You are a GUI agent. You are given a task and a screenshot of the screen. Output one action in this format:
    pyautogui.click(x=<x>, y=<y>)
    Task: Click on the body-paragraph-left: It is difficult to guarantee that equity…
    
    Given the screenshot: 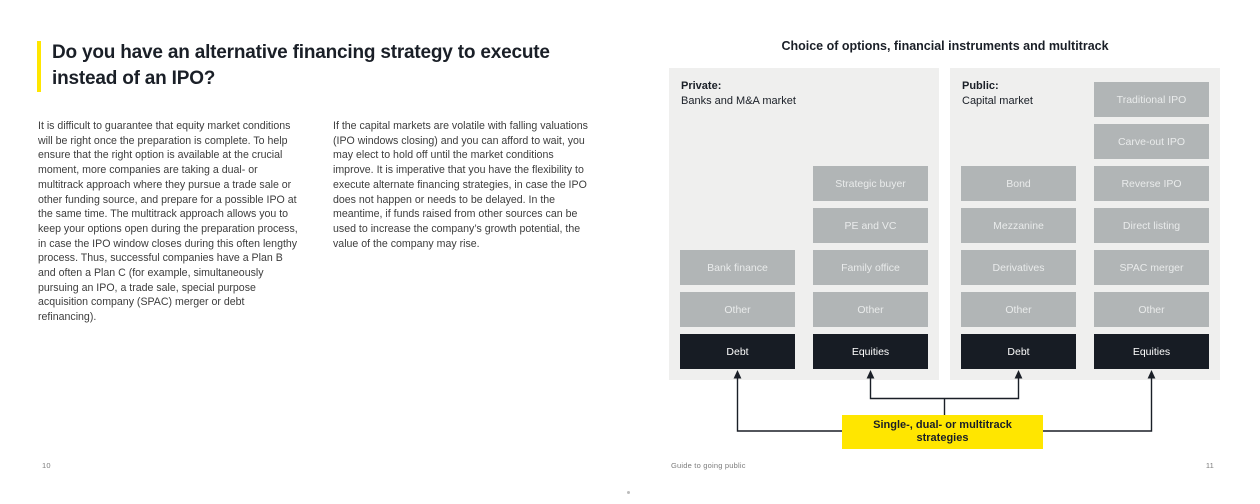 What is the action you would take?
    pyautogui.click(x=168, y=222)
    